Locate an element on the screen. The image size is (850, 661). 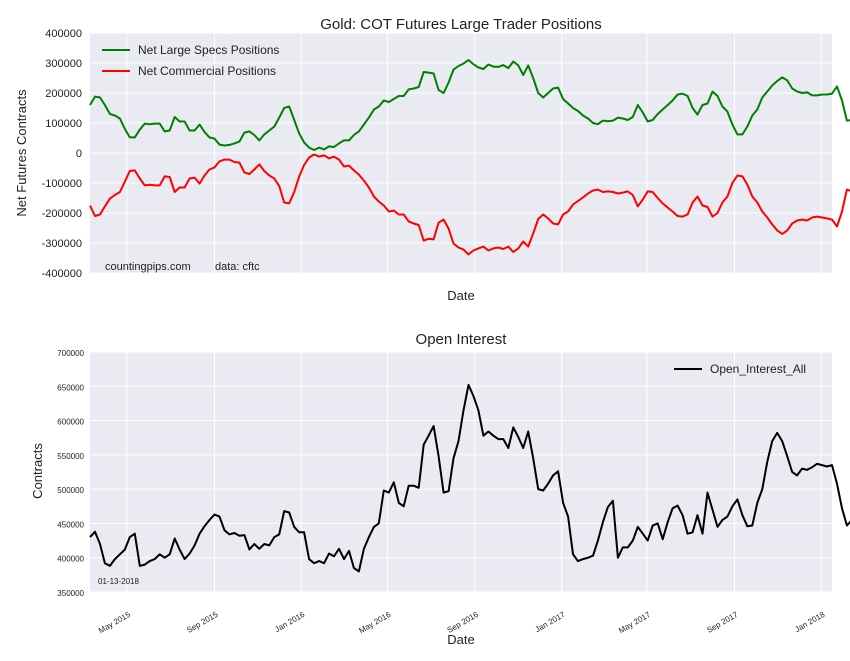
y-tick-label: -400000 is located at coordinates (62, 274).